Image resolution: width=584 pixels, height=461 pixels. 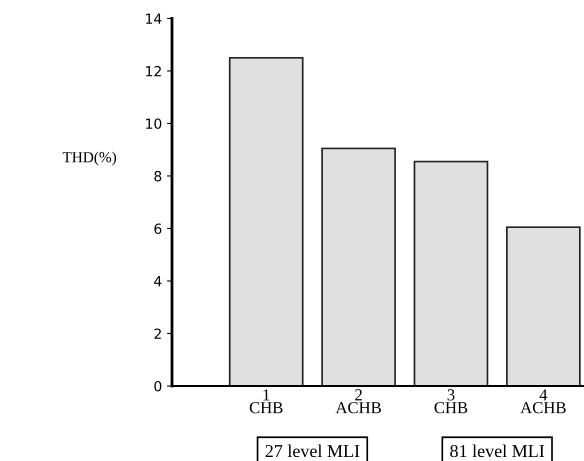 What do you see at coordinates (158, 281) in the screenshot?
I see `y-tick-label: 4` at bounding box center [158, 281].